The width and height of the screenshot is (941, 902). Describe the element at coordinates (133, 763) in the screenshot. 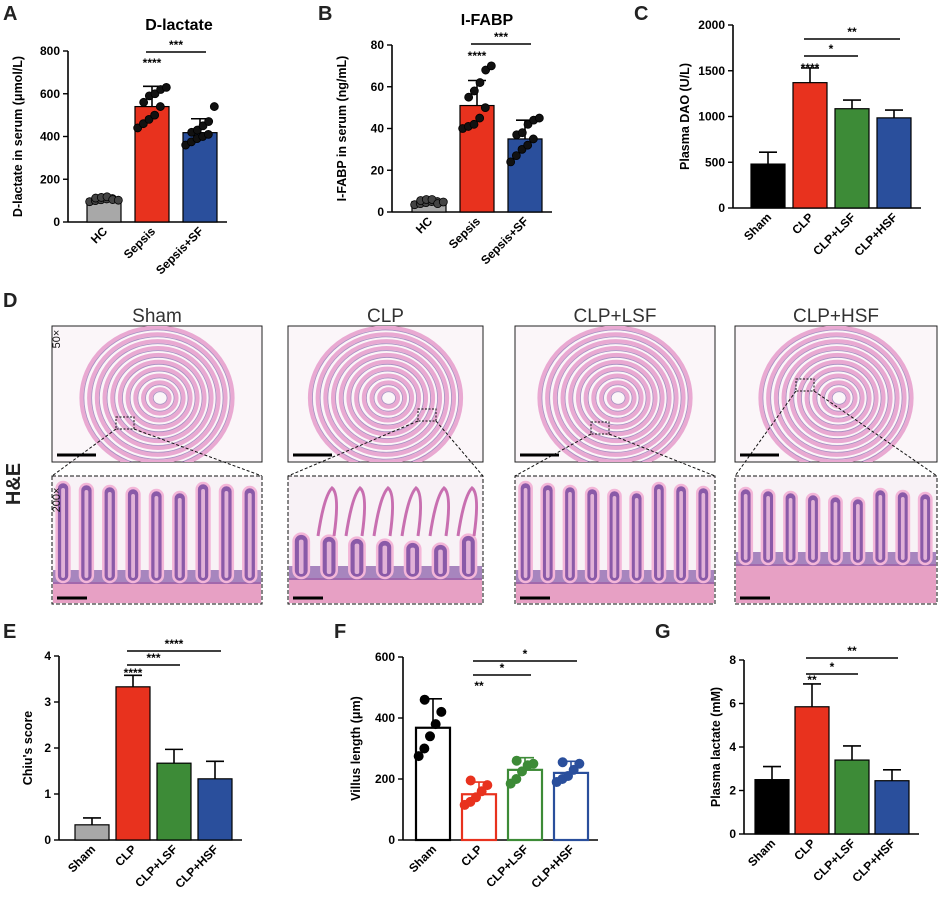

I see `bar-clp` at that location.